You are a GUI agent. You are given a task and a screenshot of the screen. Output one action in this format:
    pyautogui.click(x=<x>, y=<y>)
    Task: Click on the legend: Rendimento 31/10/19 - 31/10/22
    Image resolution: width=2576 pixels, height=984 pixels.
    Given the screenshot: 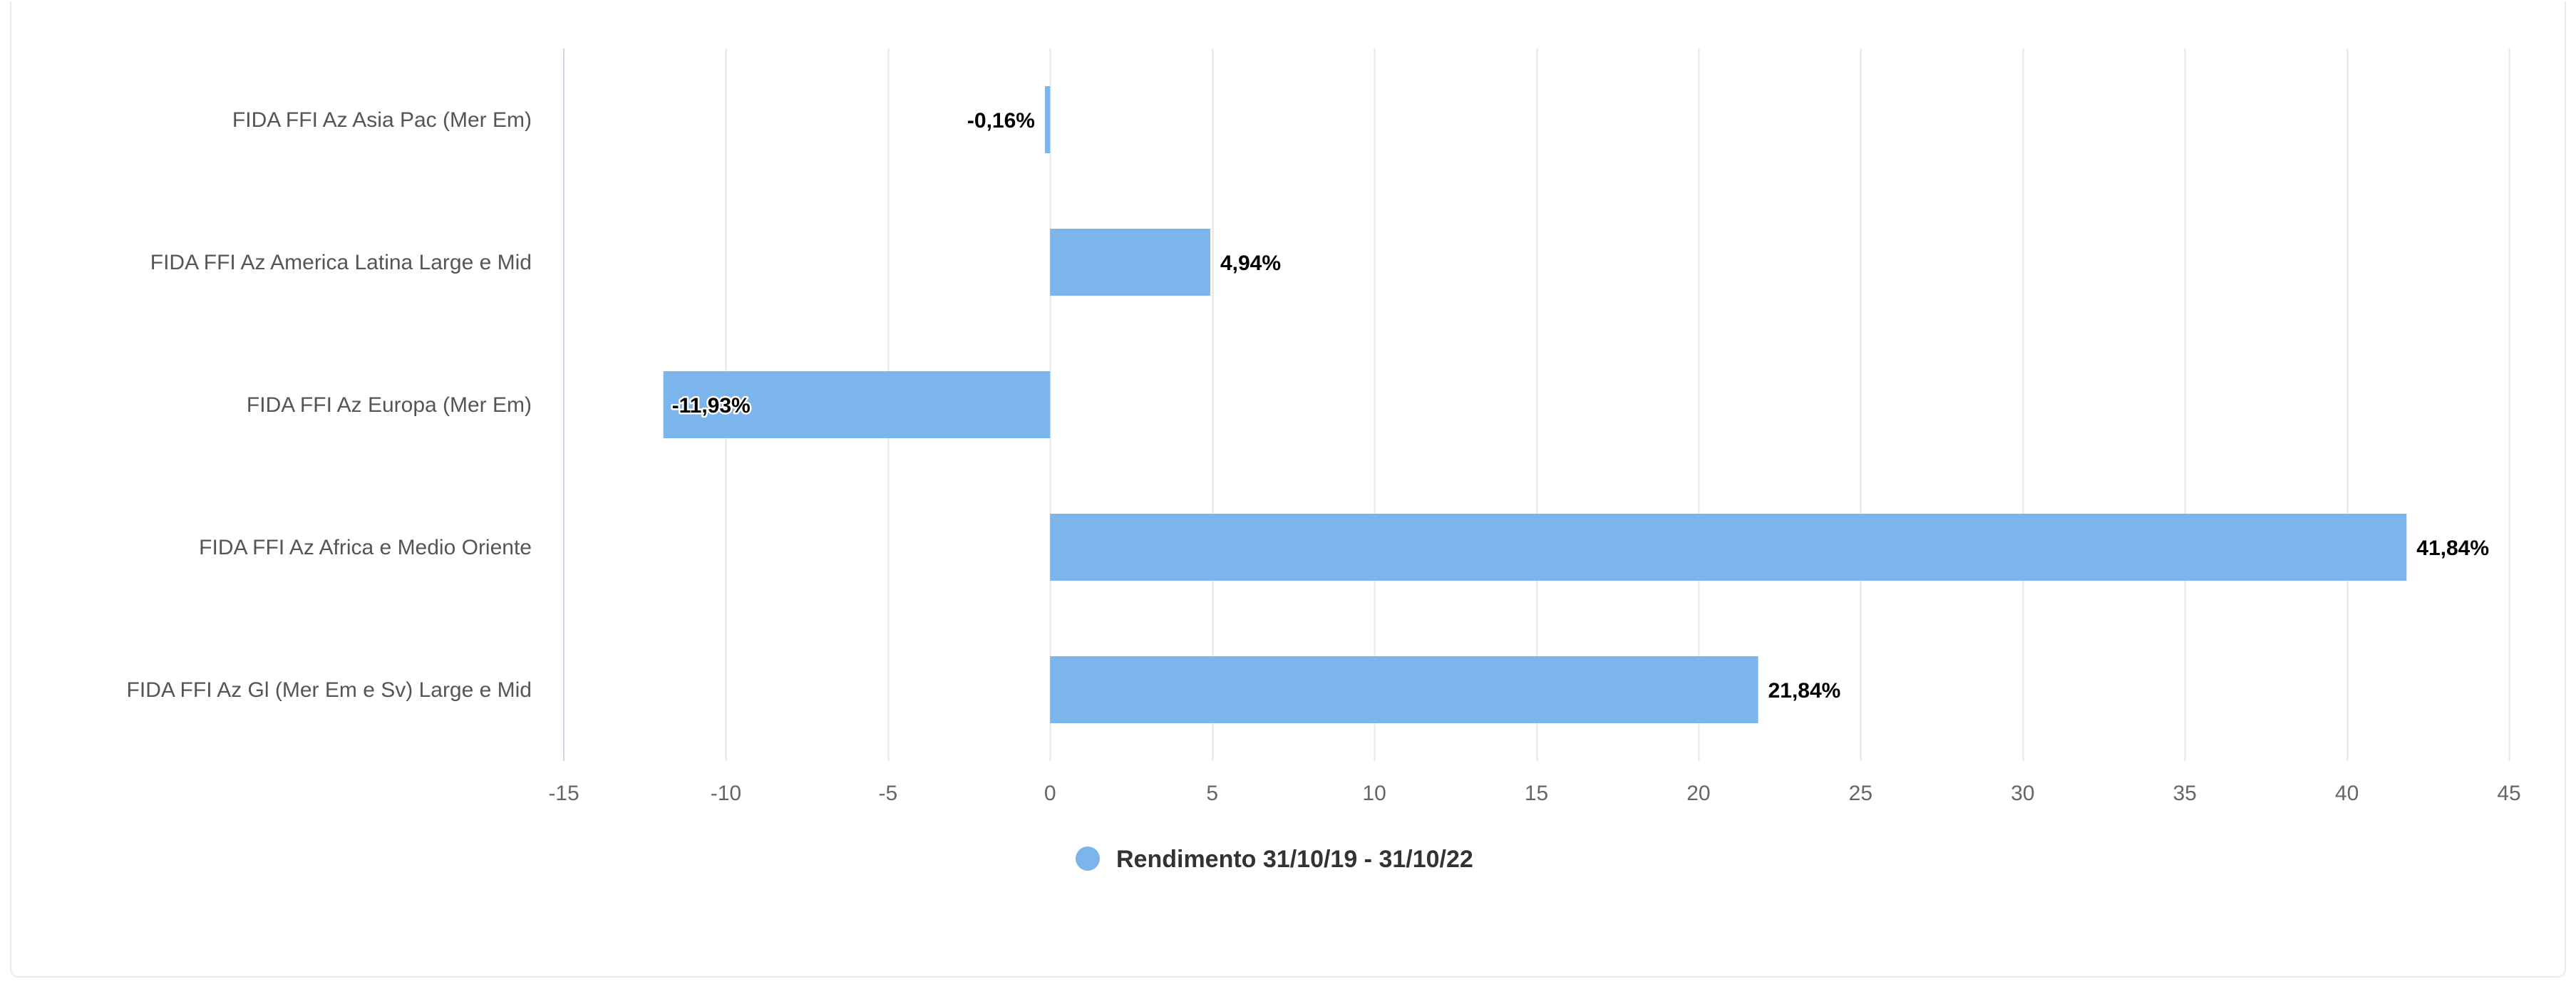 What is the action you would take?
    pyautogui.click(x=1274, y=859)
    